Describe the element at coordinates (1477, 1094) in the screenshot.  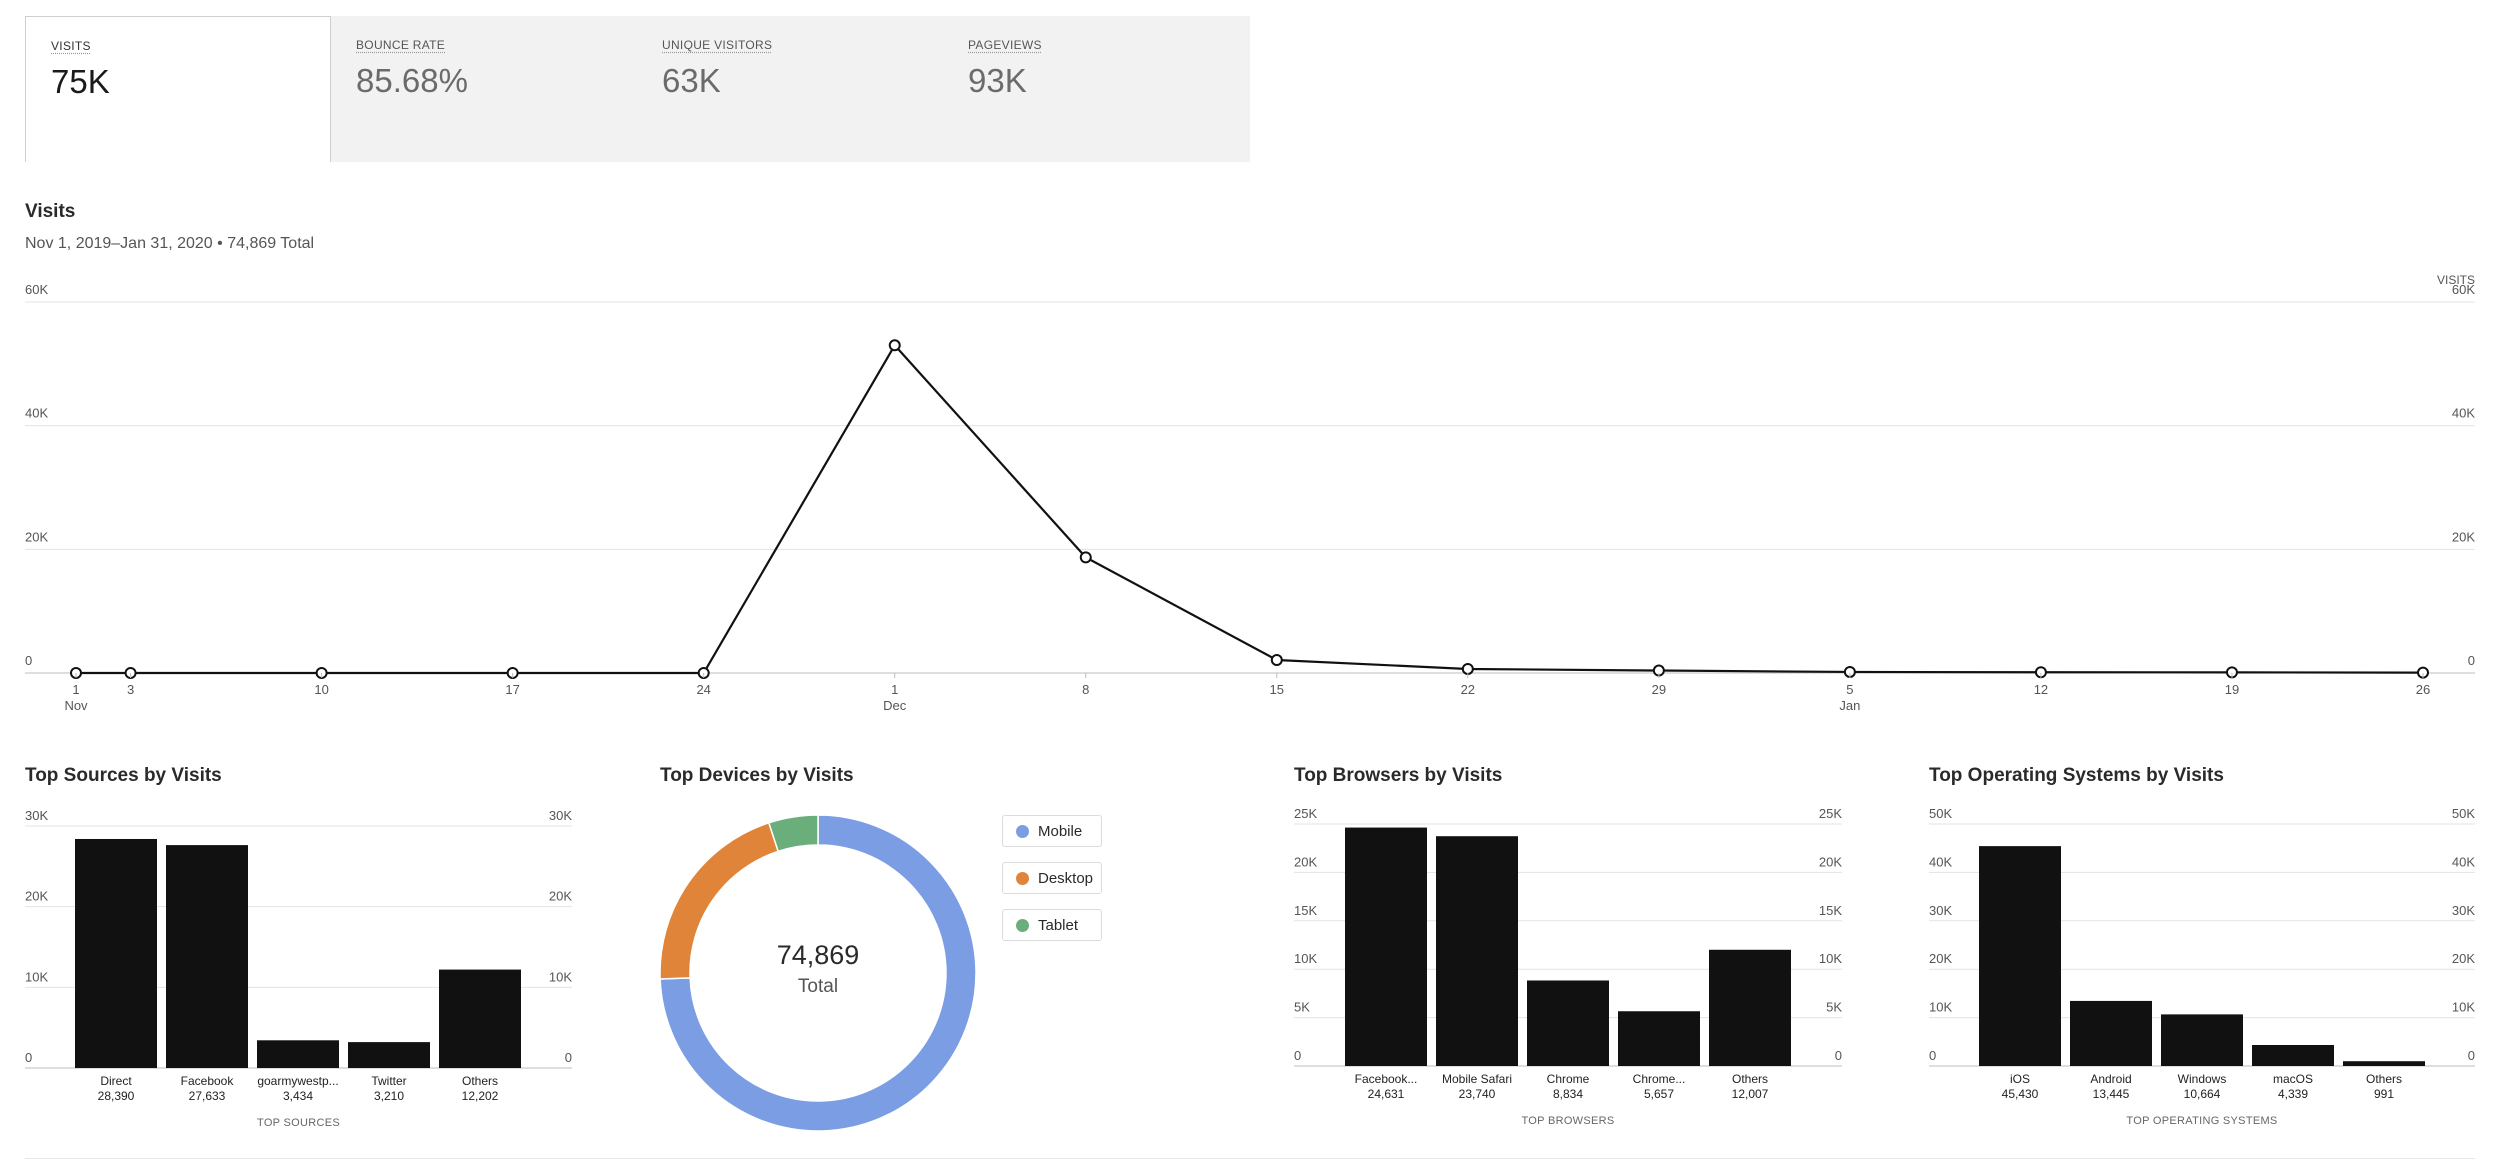
I see `bar-value-label: 23,740` at that location.